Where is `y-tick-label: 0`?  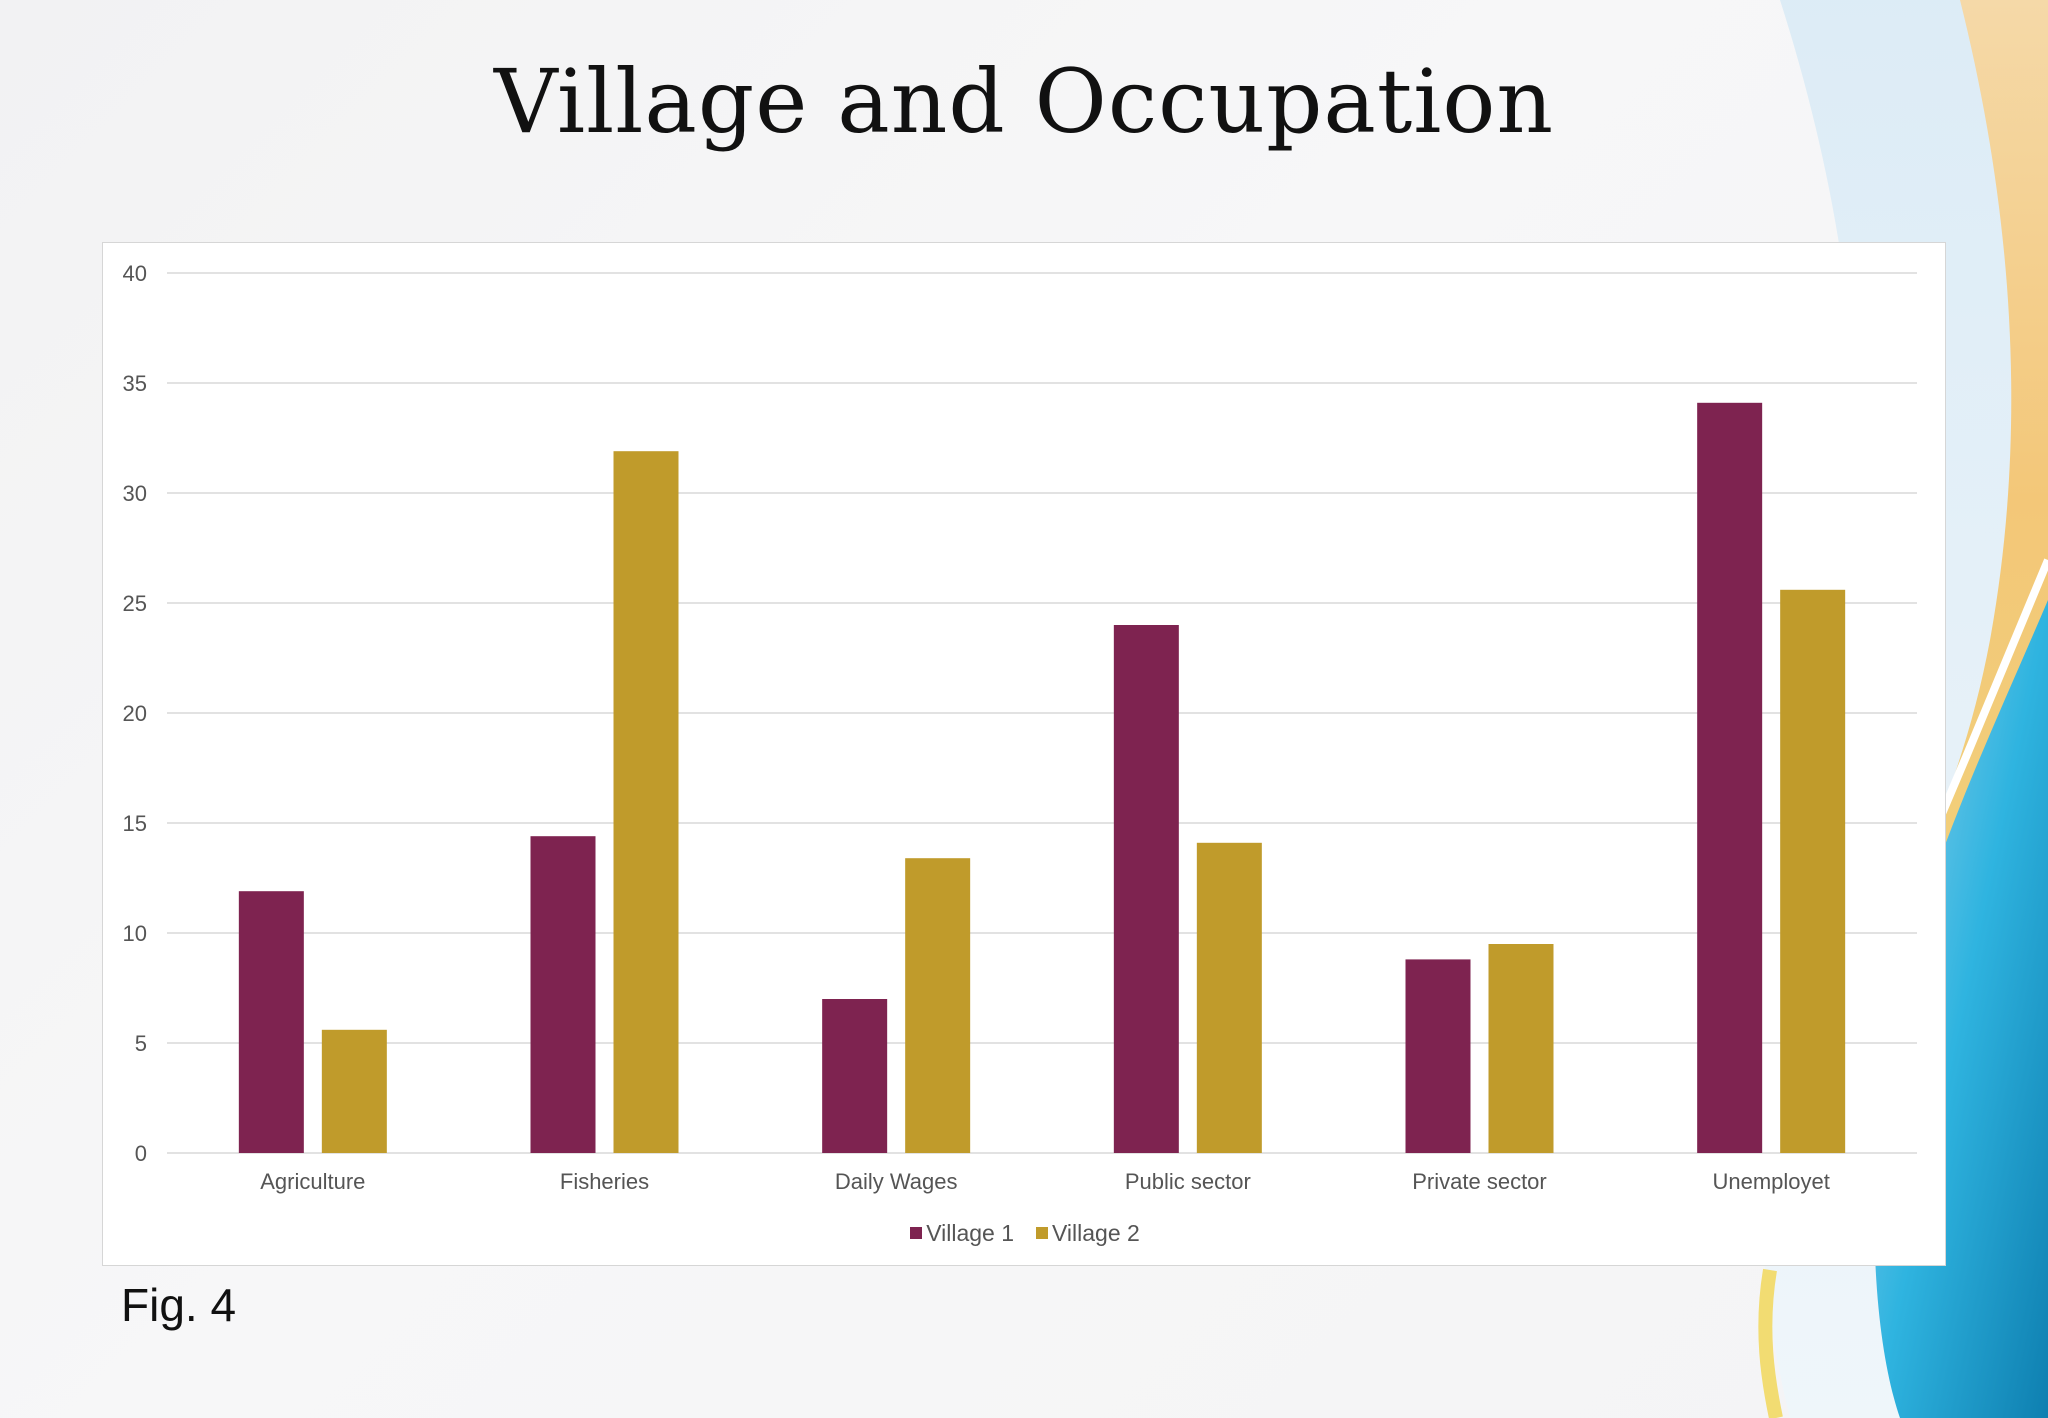
y-tick-label: 0 is located at coordinates (141, 1153).